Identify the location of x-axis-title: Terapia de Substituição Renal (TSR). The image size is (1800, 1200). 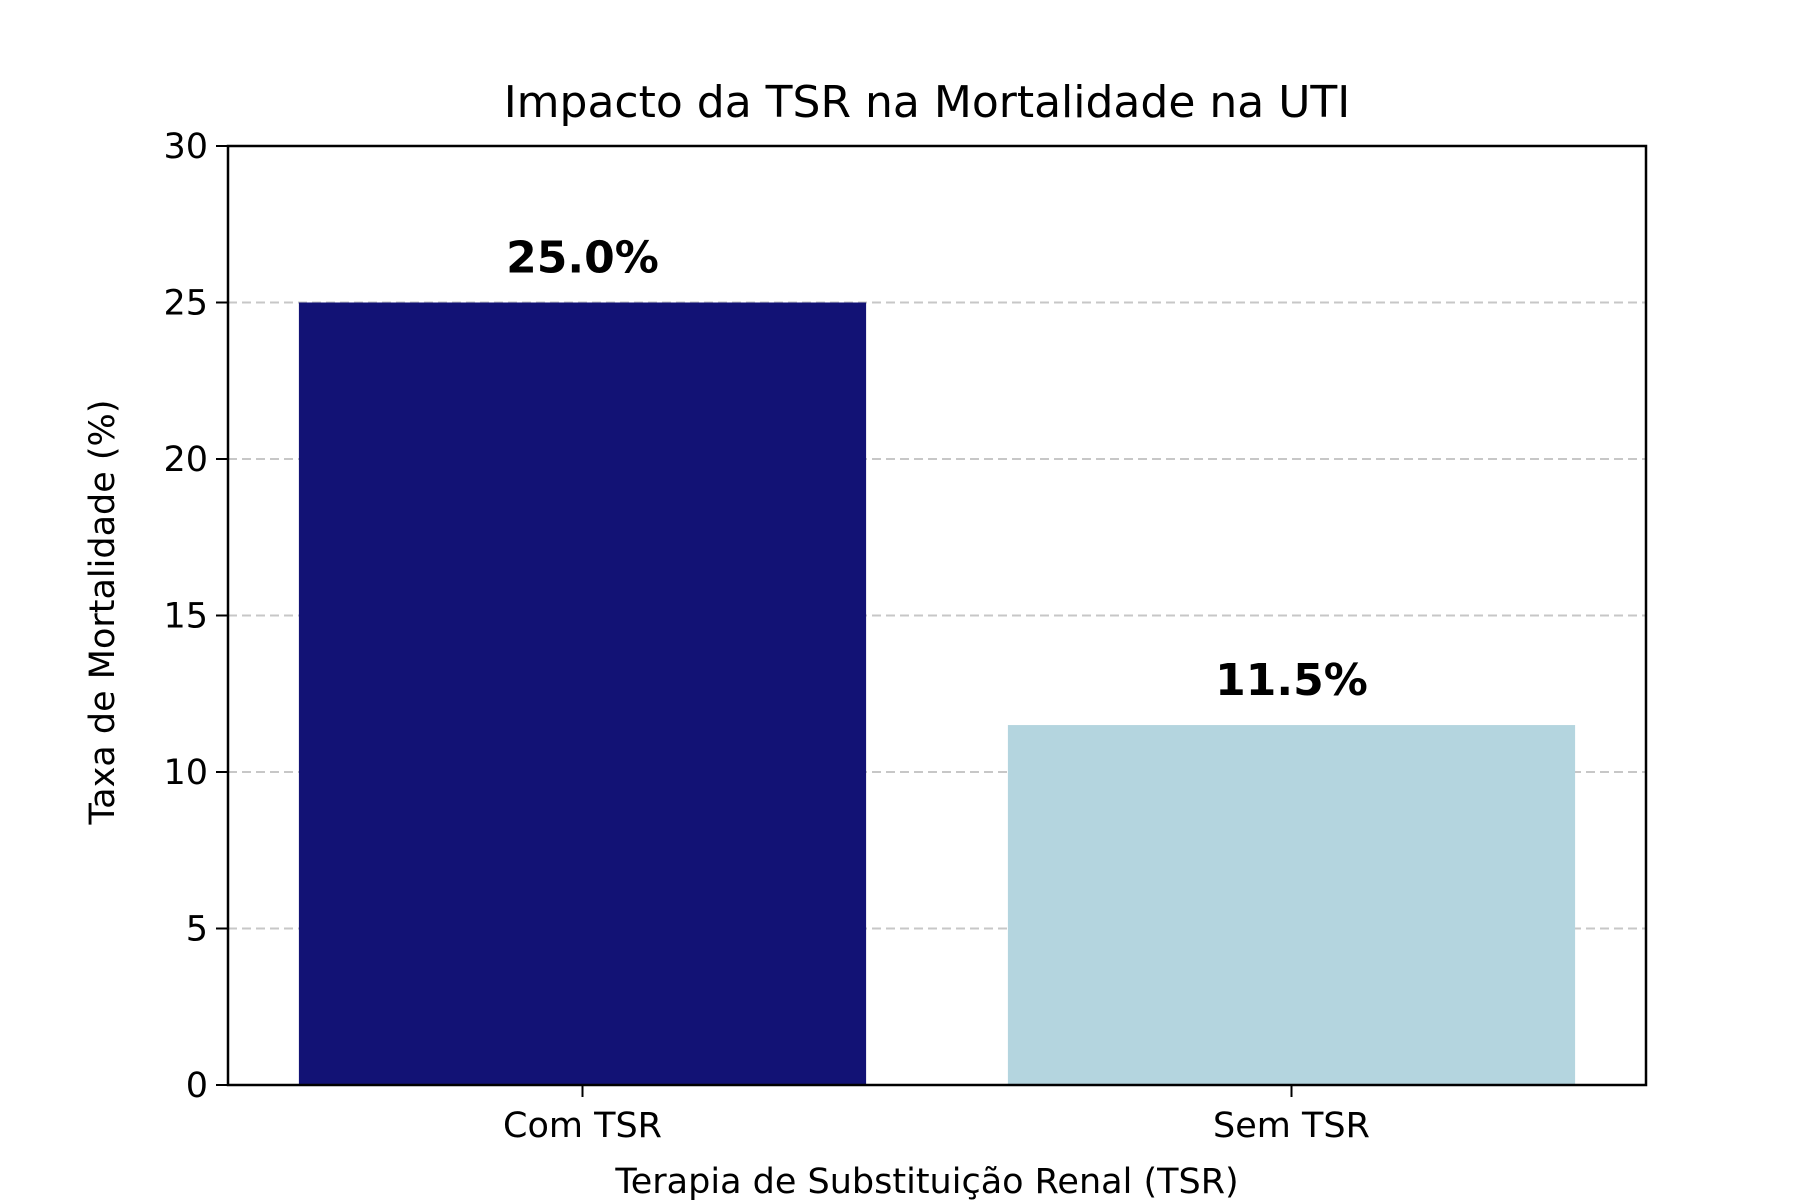
(926, 1181).